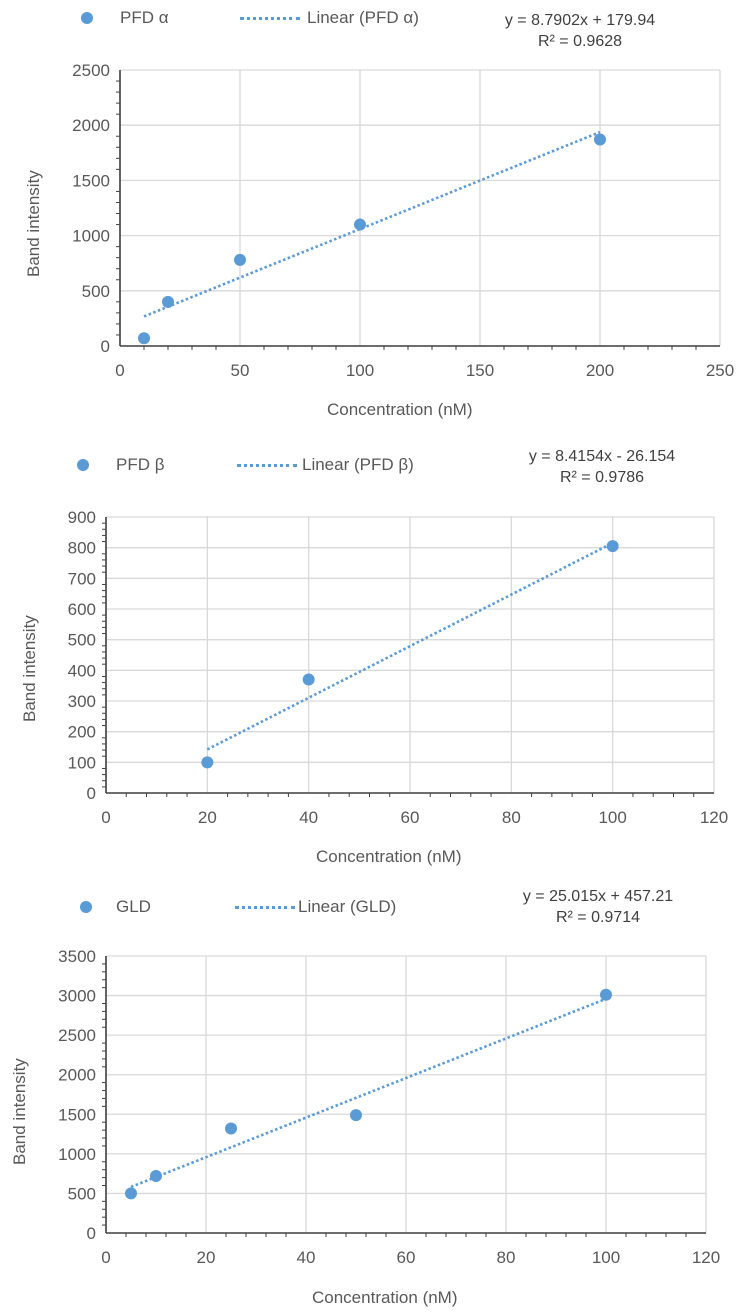  What do you see at coordinates (602, 456) in the screenshot?
I see `equation-text: y = 8.4154x - 26.154` at bounding box center [602, 456].